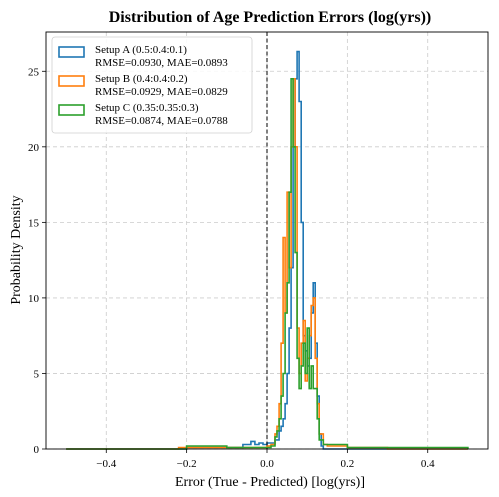 This screenshot has height=497, width=499. What do you see at coordinates (187, 464) in the screenshot?
I see `x-tick-label: −0.2` at bounding box center [187, 464].